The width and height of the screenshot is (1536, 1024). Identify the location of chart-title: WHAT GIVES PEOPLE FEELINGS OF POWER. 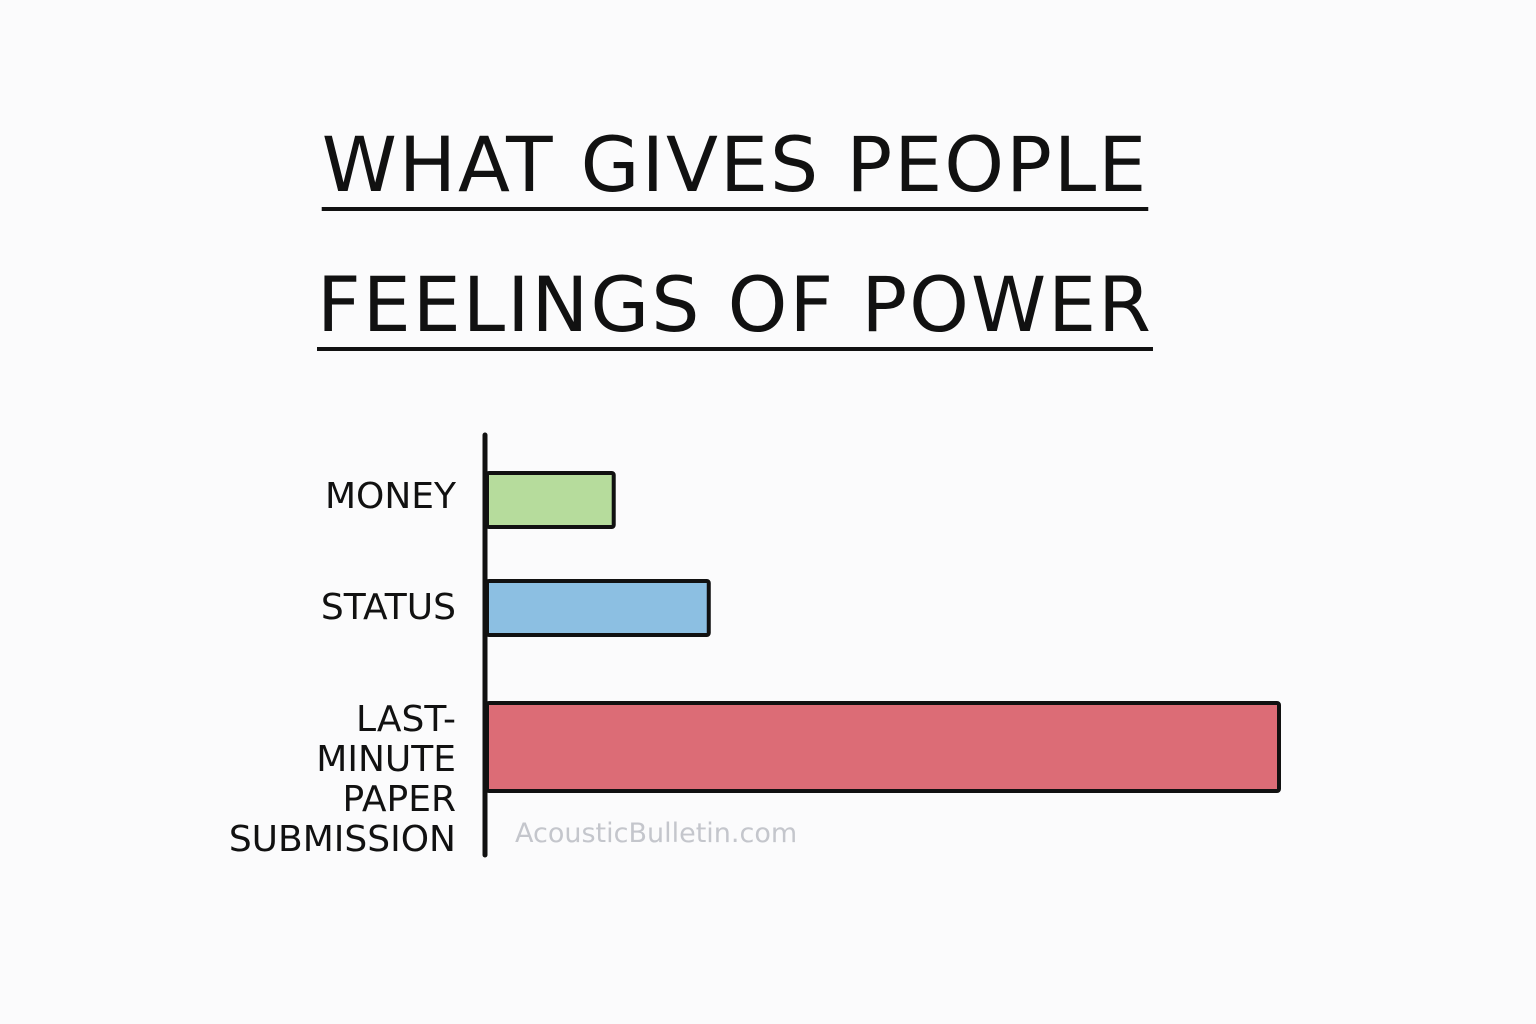
(735, 234).